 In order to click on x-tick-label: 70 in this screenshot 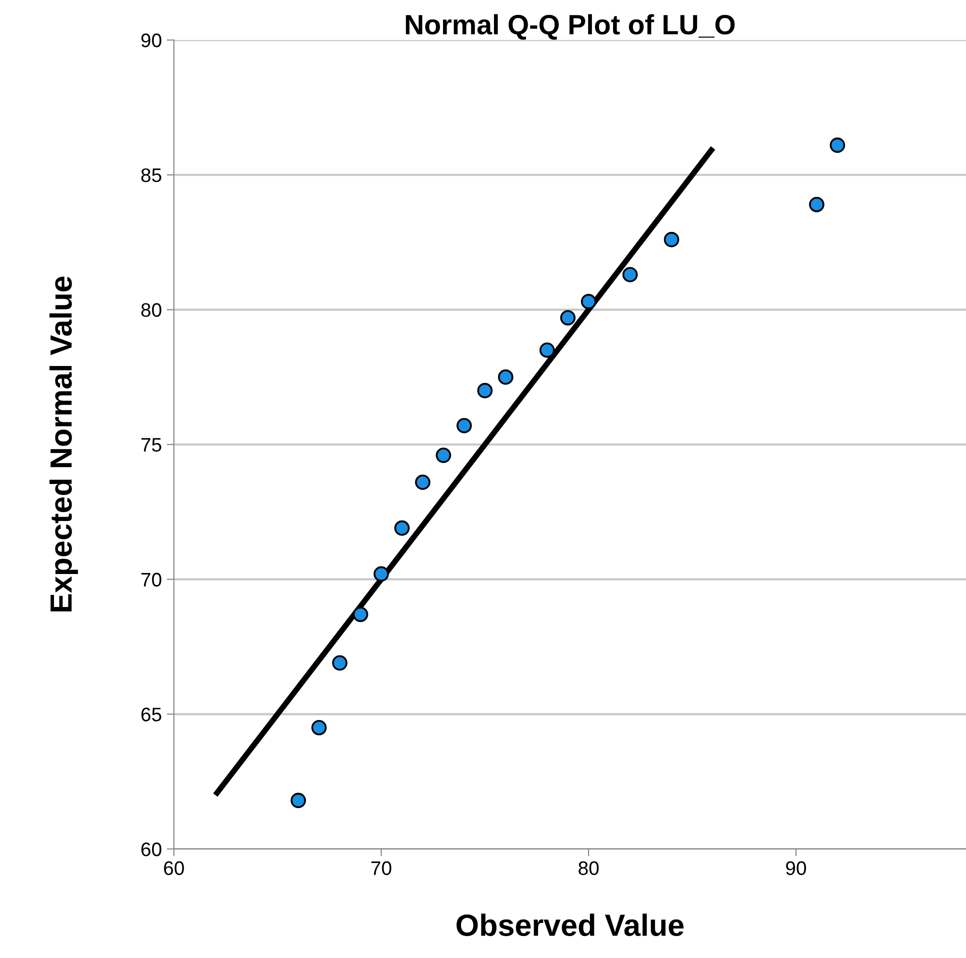, I will do `click(381, 868)`.